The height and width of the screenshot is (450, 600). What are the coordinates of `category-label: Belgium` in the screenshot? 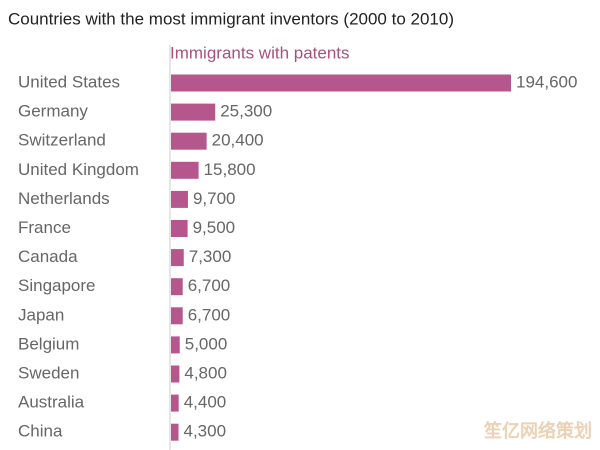 It's located at (48, 343).